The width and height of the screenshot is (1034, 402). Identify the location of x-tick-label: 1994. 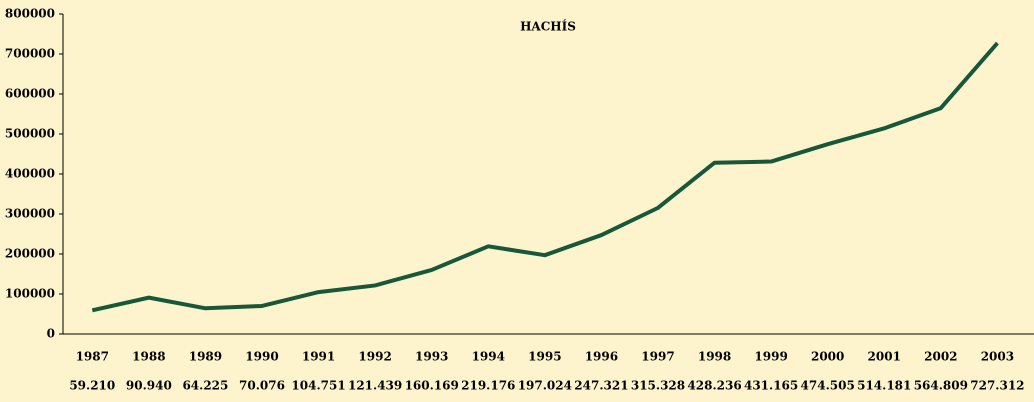
(488, 357).